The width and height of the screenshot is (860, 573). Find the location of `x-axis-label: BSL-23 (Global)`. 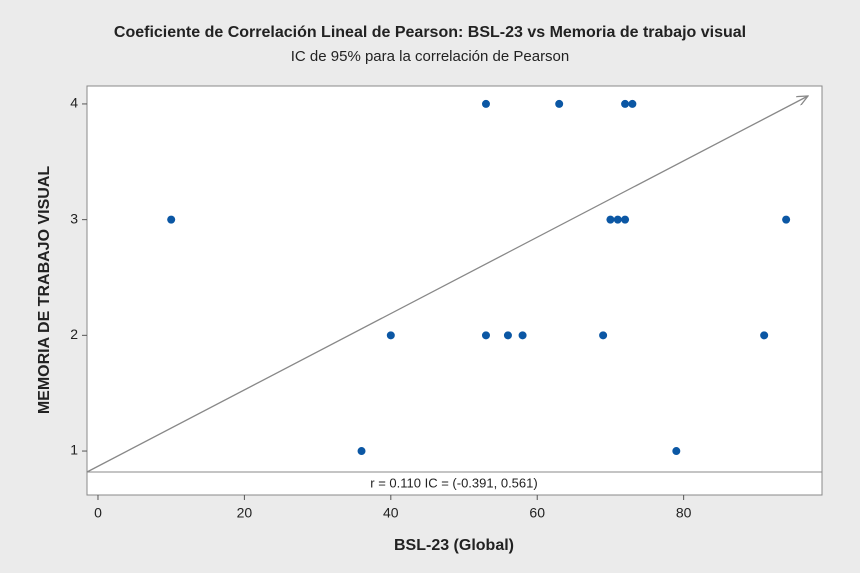

x-axis-label: BSL-23 (Global) is located at coordinates (454, 545).